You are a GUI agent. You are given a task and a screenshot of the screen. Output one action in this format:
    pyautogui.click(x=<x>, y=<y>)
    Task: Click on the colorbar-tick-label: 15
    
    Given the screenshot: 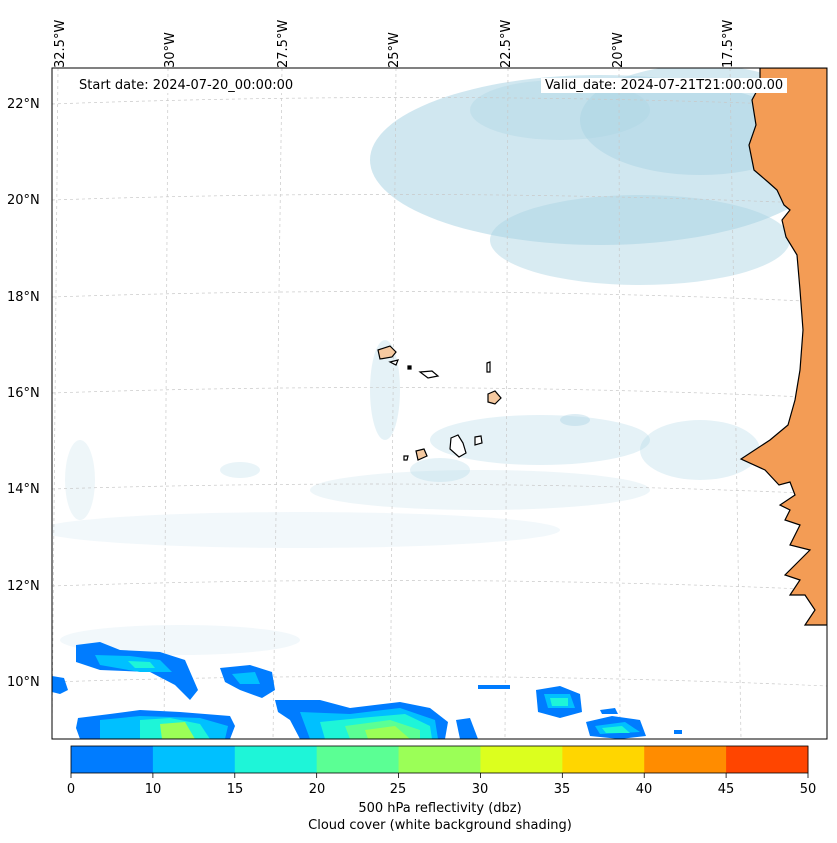 What is the action you would take?
    pyautogui.click(x=235, y=789)
    